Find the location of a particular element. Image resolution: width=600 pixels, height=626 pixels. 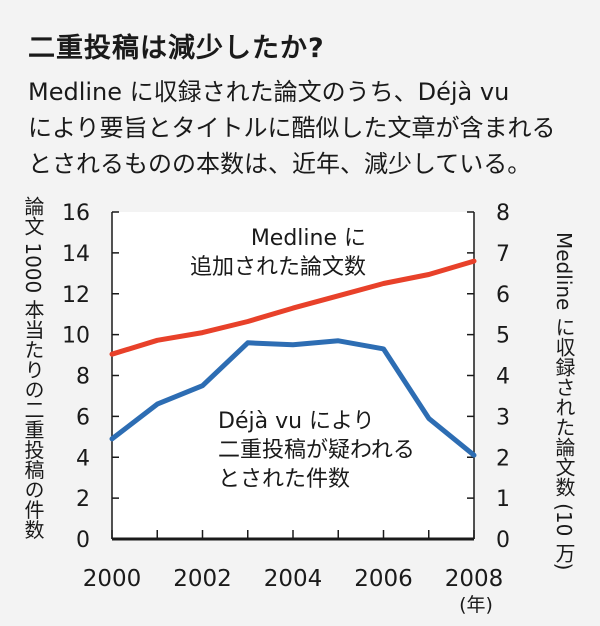

series-line-medline is located at coordinates (293, 307).